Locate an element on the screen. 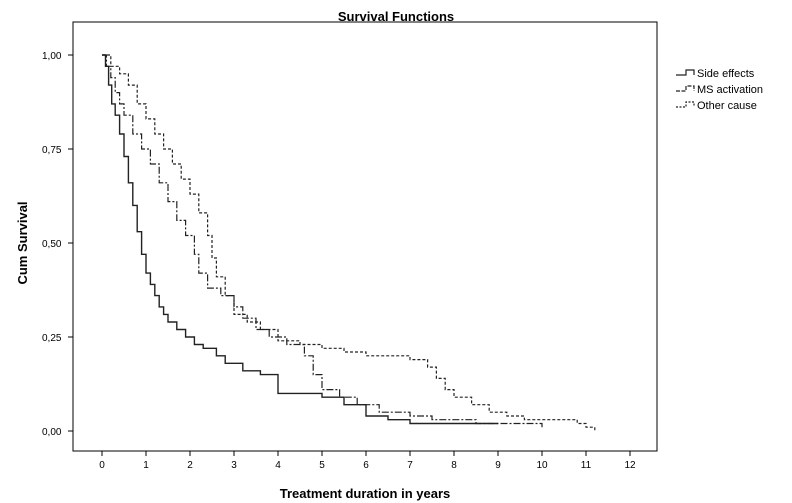  x-tick-label: 4 is located at coordinates (278, 465).